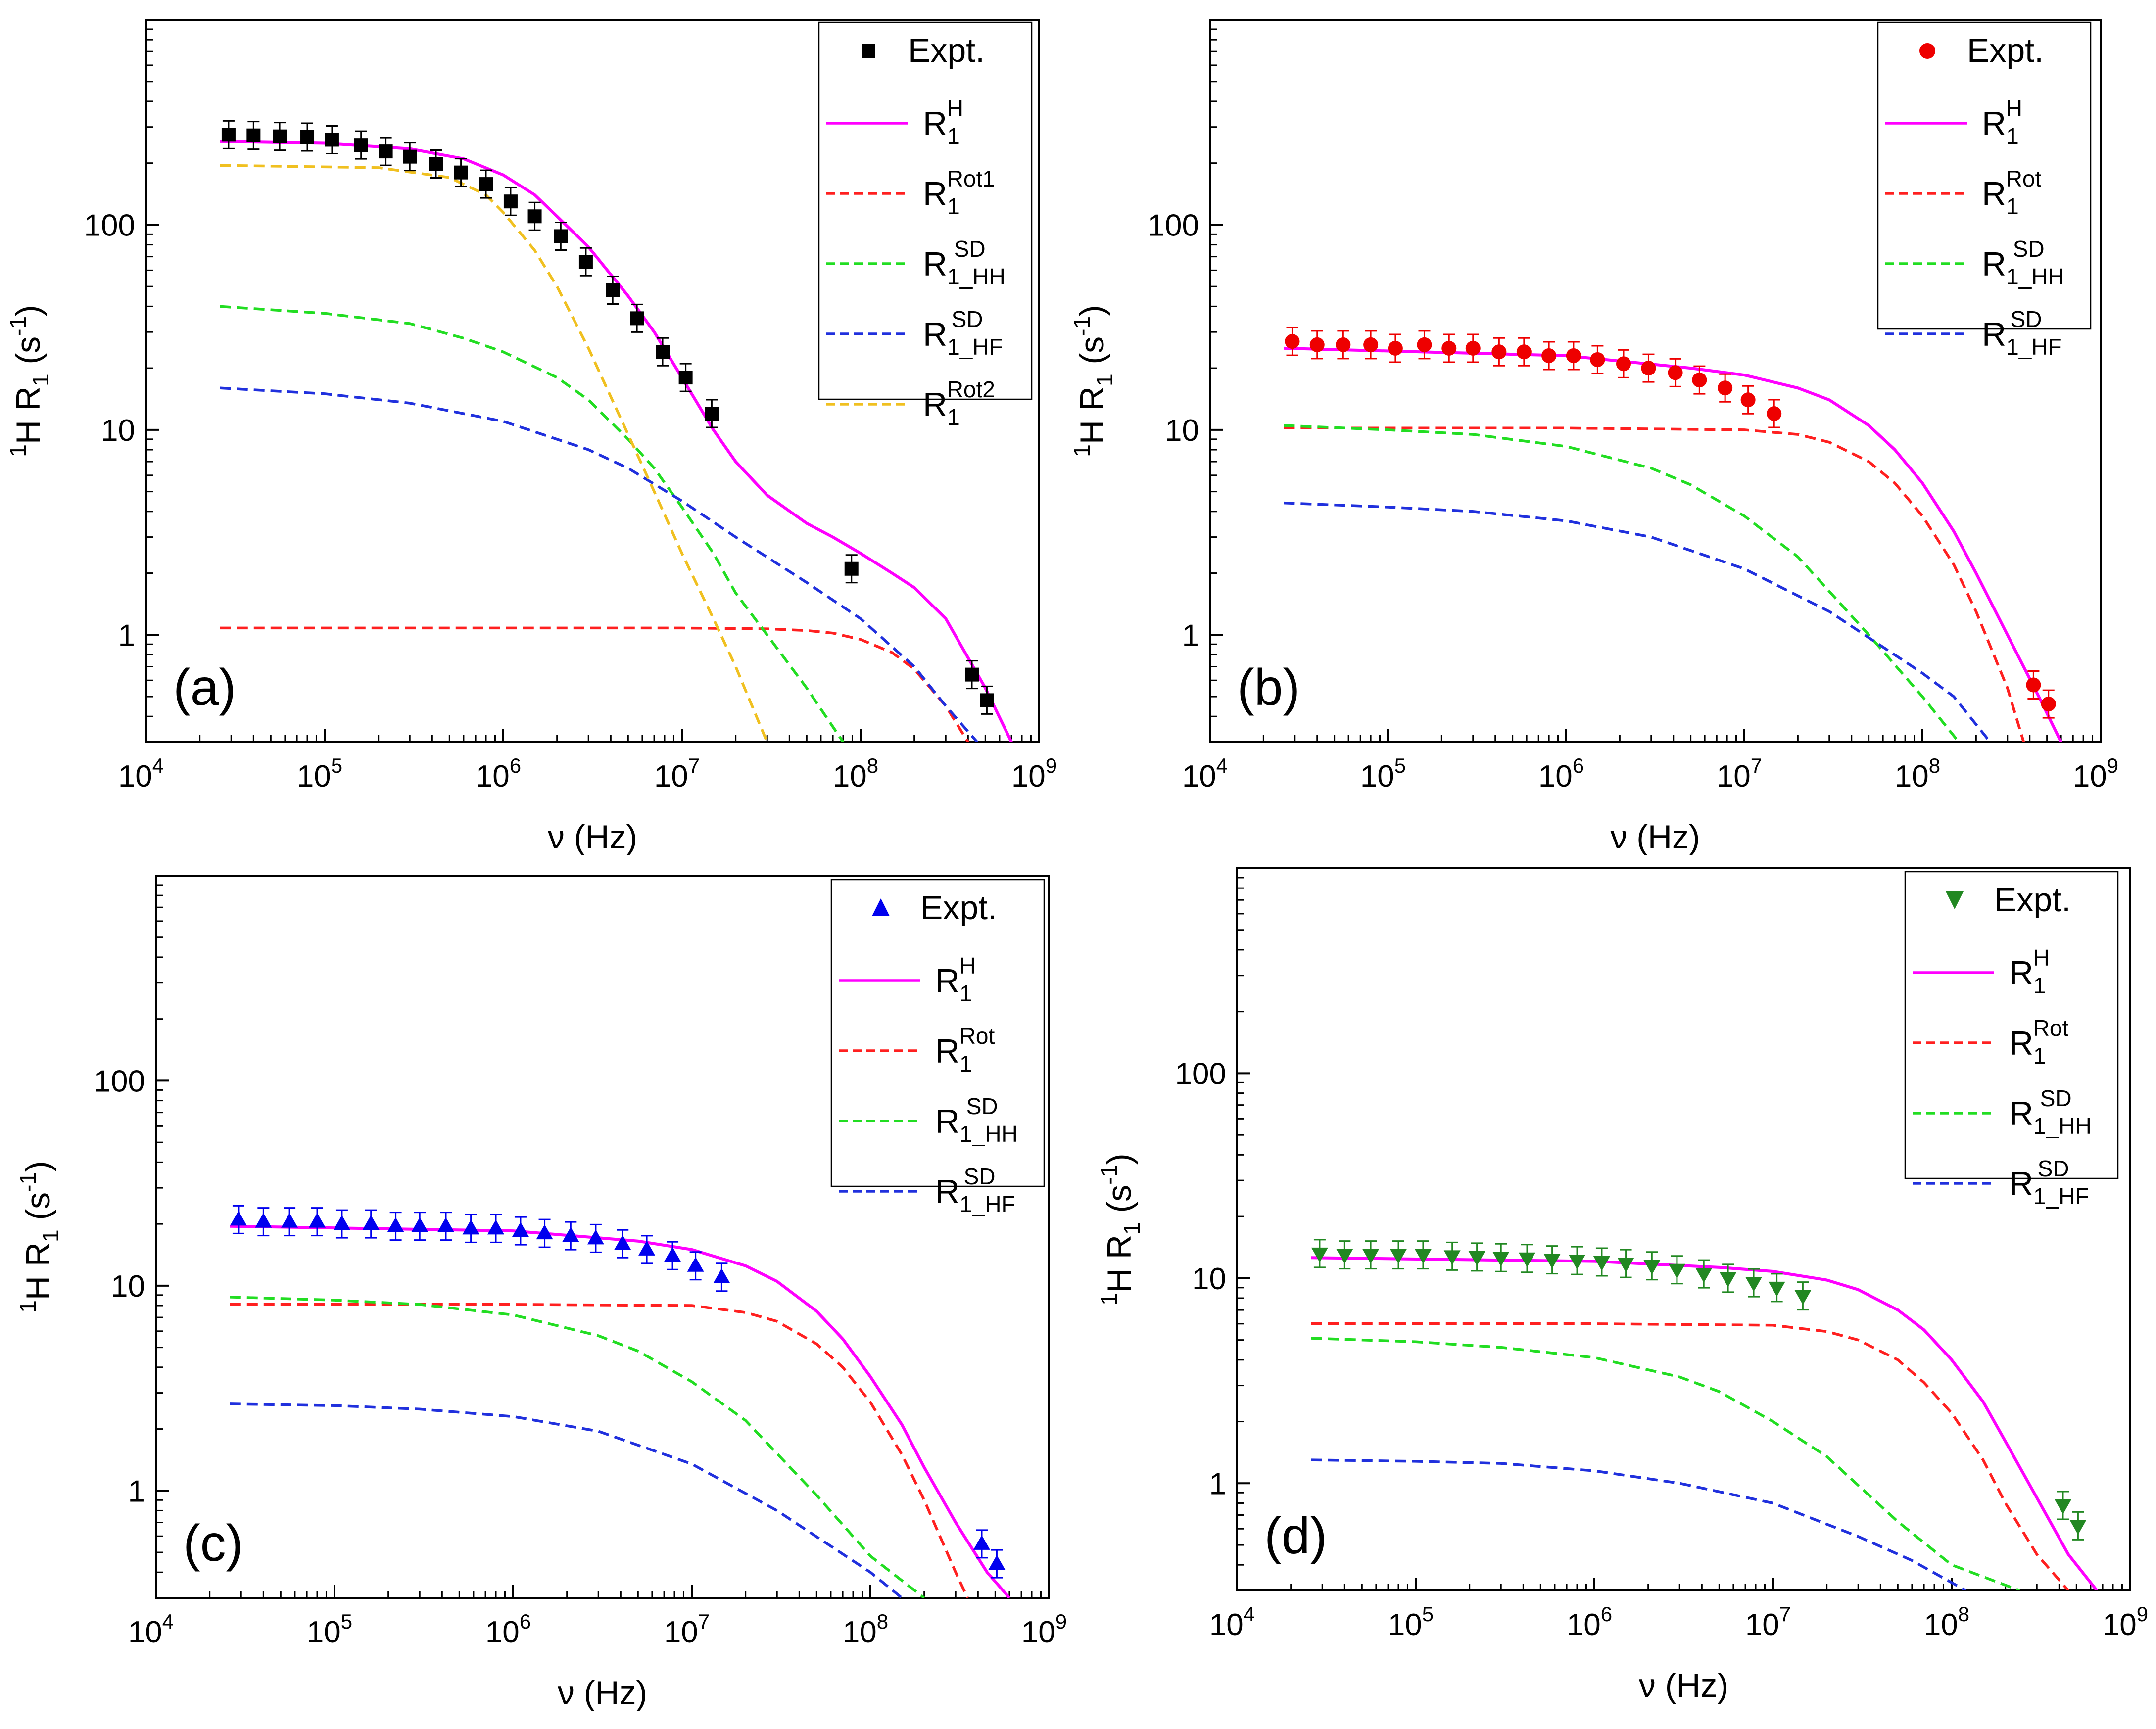 This screenshot has height=1729, width=2156. Describe the element at coordinates (141, 774) in the screenshot. I see `x-tick-label: 10⁴` at that location.